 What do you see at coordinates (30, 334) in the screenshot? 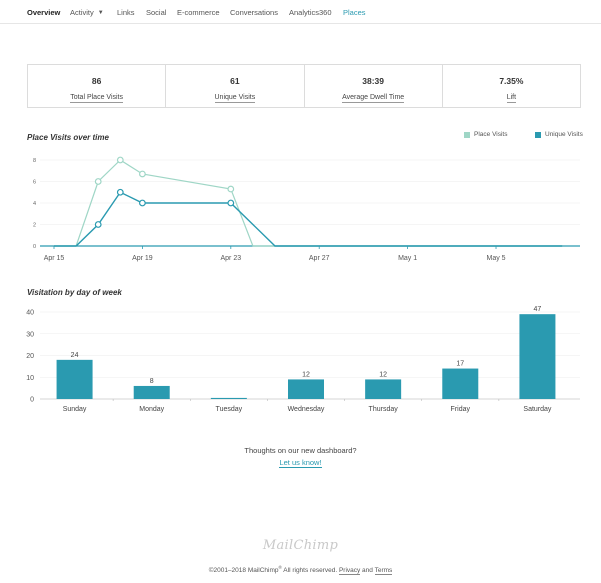
I see `y-tick-label: 30` at bounding box center [30, 334].